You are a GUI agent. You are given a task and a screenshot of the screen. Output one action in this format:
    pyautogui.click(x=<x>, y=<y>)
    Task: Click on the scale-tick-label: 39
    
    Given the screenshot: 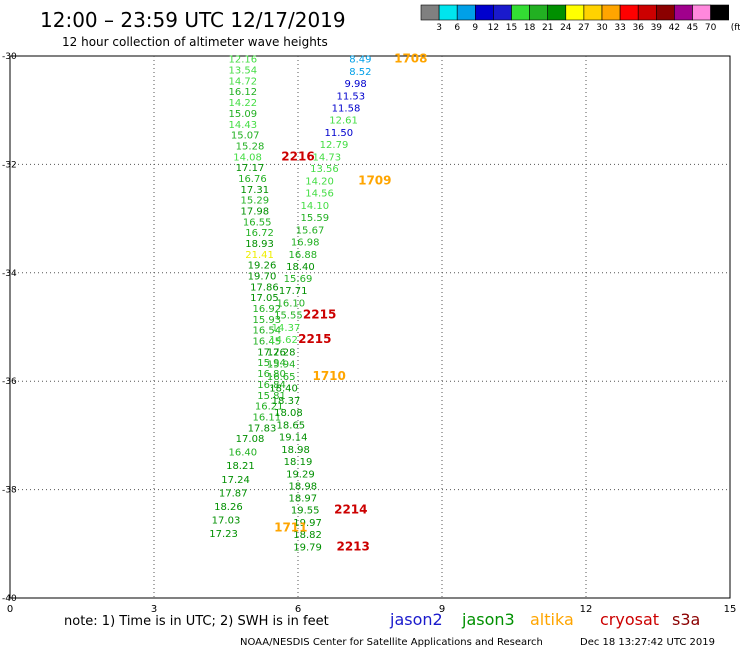 What is the action you would take?
    pyautogui.click(x=657, y=28)
    